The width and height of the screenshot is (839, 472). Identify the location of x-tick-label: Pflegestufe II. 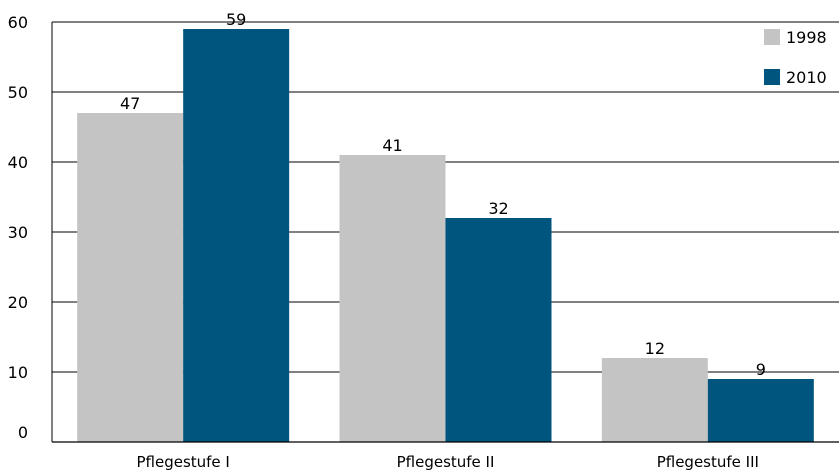
(446, 462).